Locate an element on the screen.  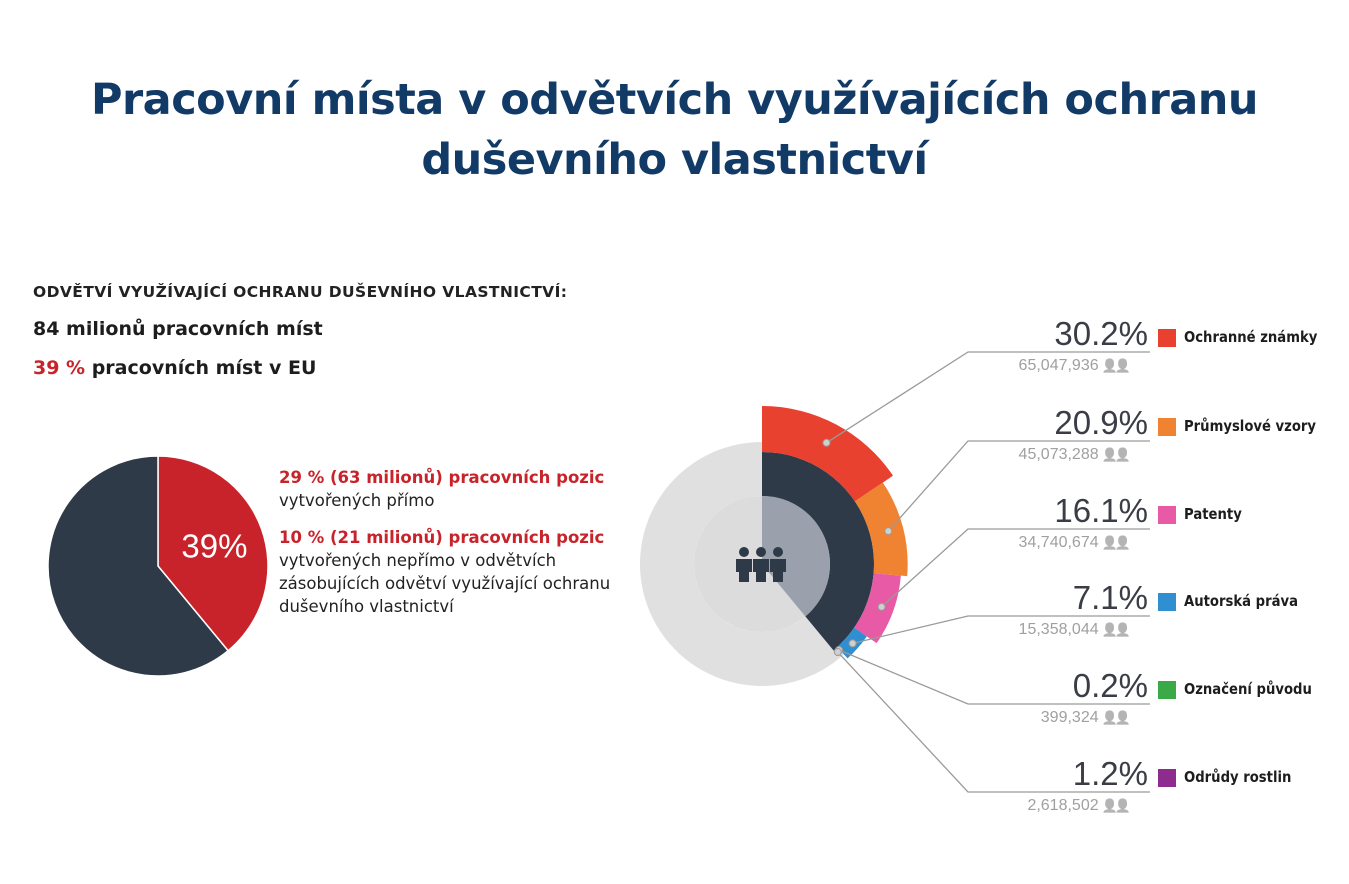
sector-job-count: 15,358,044 👤👤 is located at coordinates (1054, 630).